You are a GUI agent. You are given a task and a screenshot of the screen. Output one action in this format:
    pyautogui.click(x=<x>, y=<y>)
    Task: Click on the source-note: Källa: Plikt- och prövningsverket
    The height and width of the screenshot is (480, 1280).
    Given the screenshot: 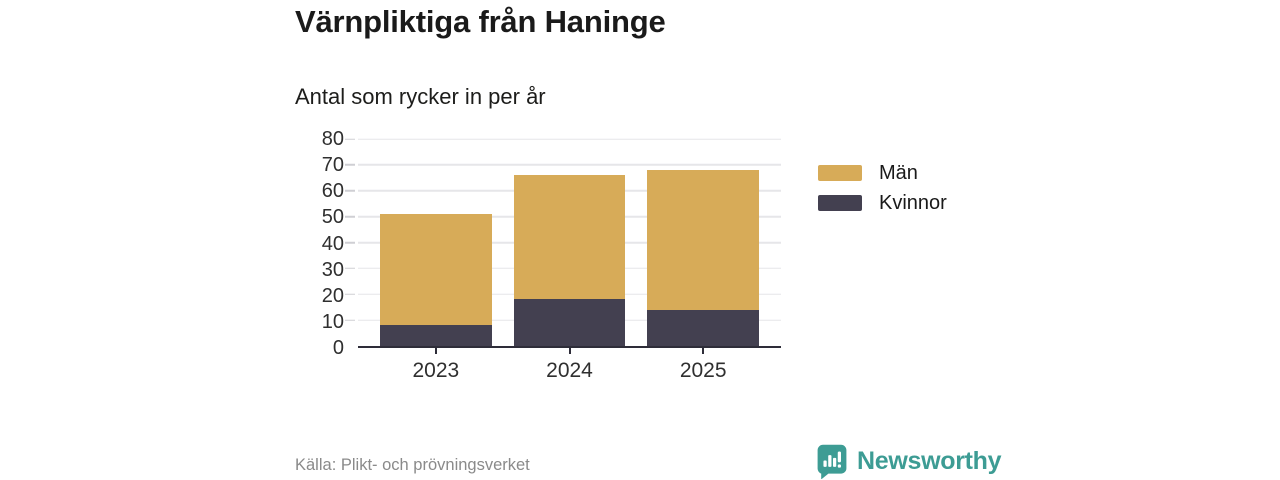 What is the action you would take?
    pyautogui.click(x=412, y=465)
    